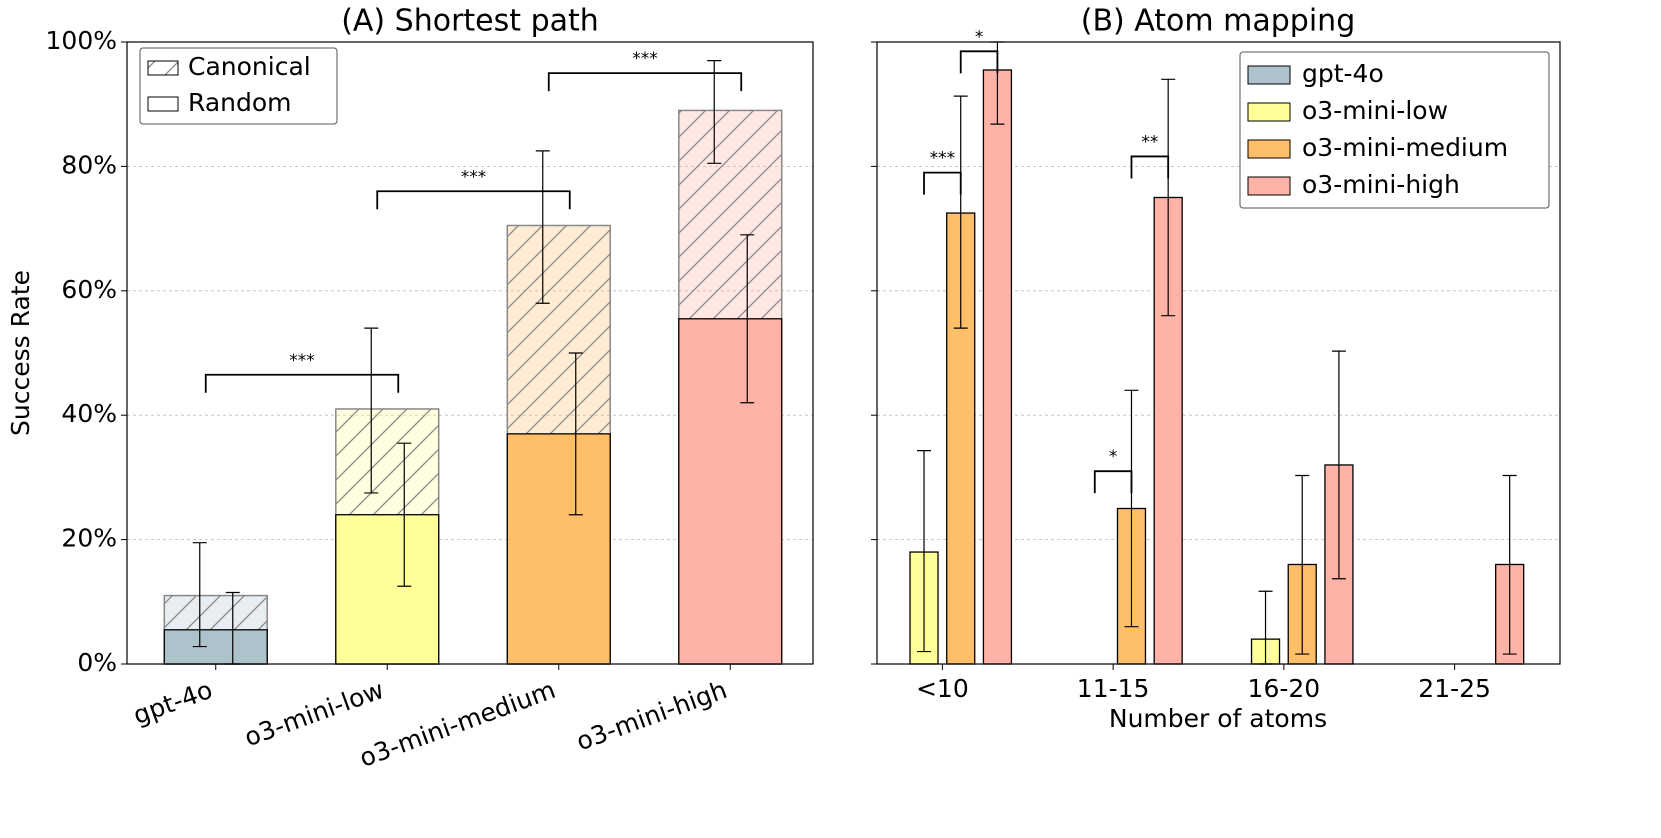 This screenshot has height=838, width=1661. I want to click on y-tick-label: 0%, so click(97, 662).